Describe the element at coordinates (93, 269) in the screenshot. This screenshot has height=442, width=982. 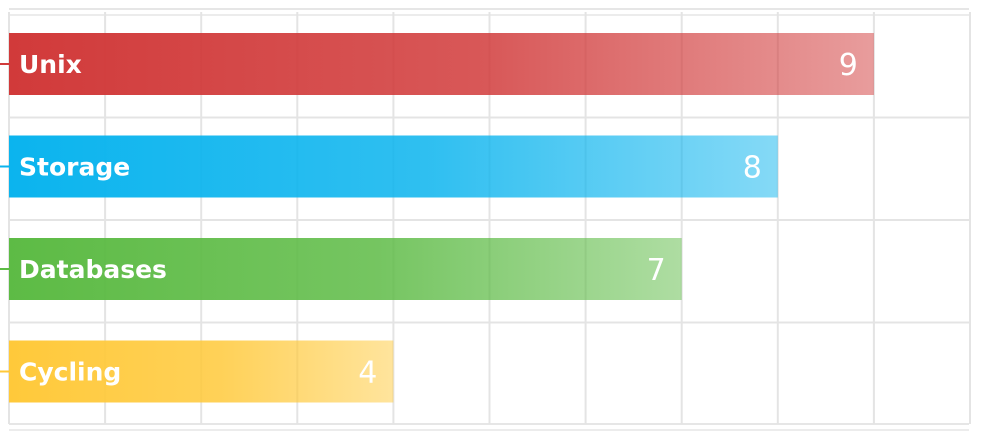
I see `bar-label: Databases` at that location.